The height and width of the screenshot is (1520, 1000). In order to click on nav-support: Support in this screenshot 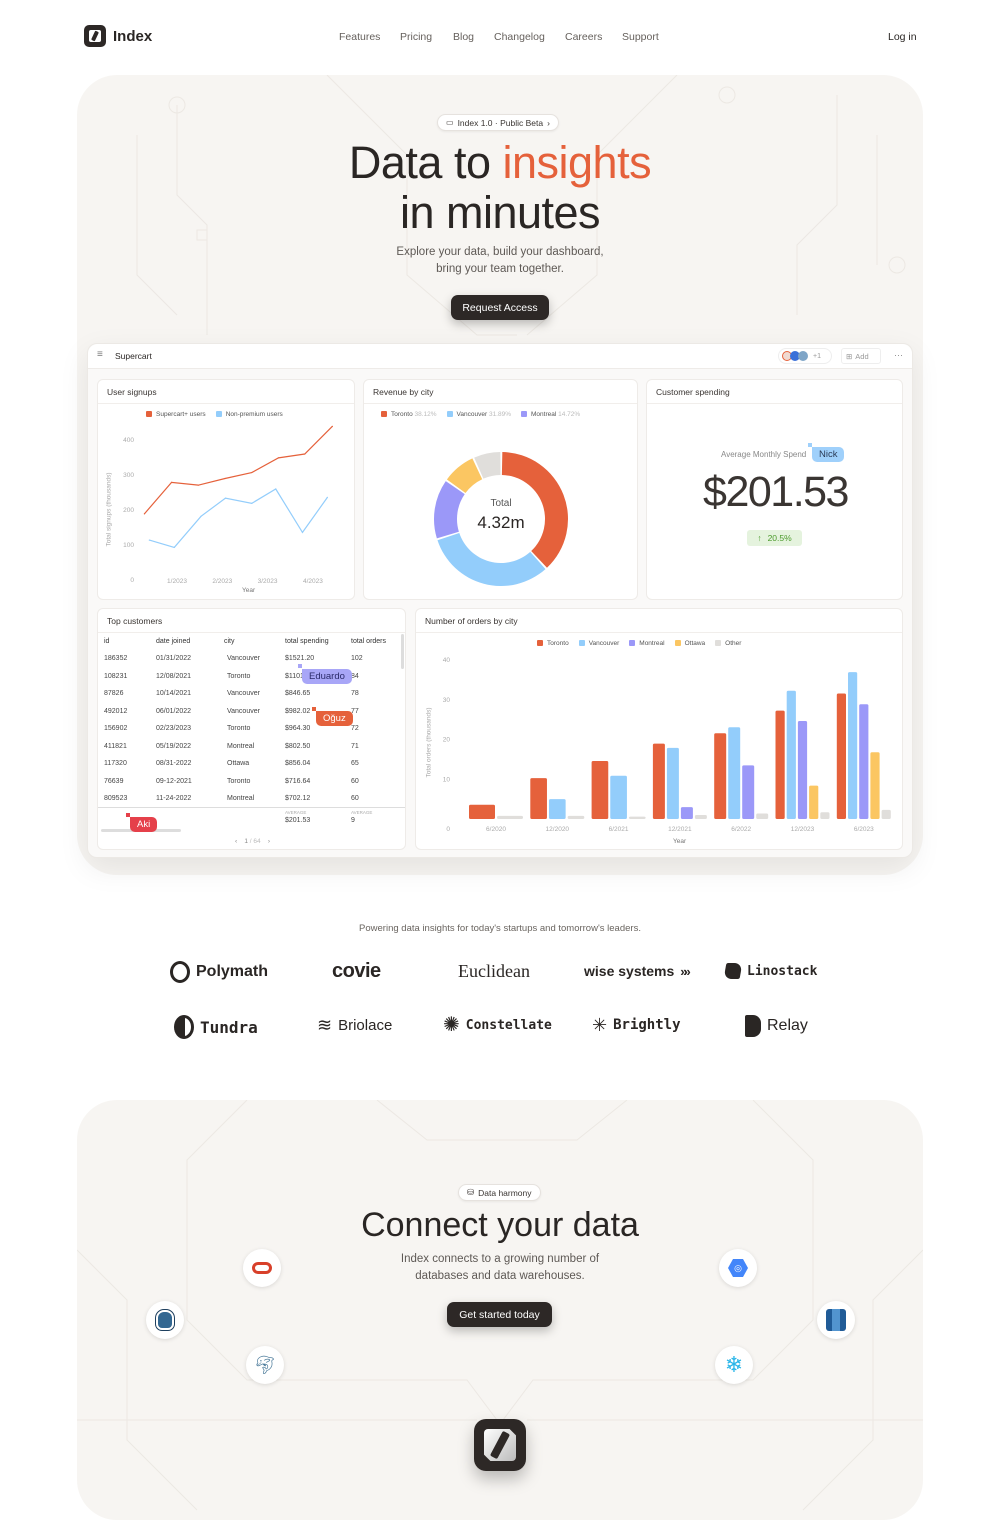, I will do `click(640, 37)`.